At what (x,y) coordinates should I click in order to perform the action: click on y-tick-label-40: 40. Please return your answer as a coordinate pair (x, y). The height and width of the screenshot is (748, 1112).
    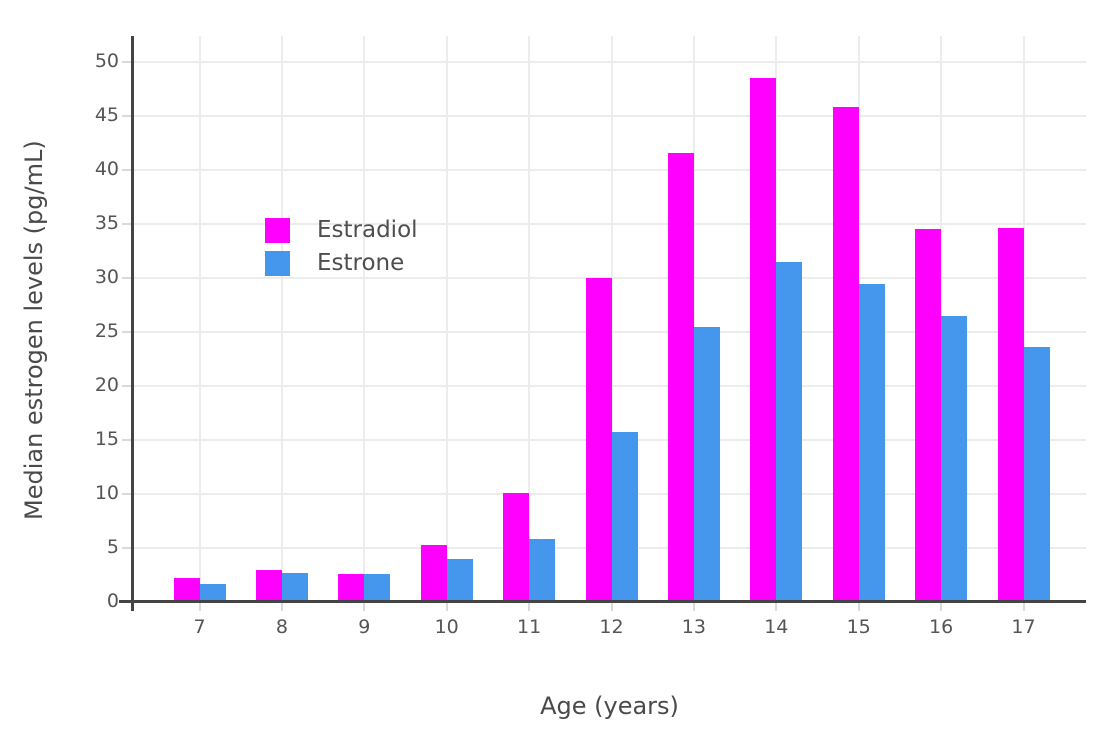
    Looking at the image, I should click on (106, 169).